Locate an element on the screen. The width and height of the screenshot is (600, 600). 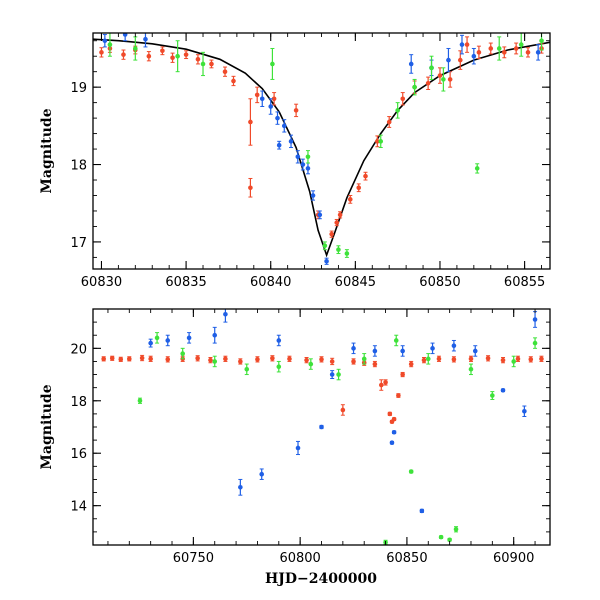
y-tick-label: 14 is located at coordinates (78, 507).